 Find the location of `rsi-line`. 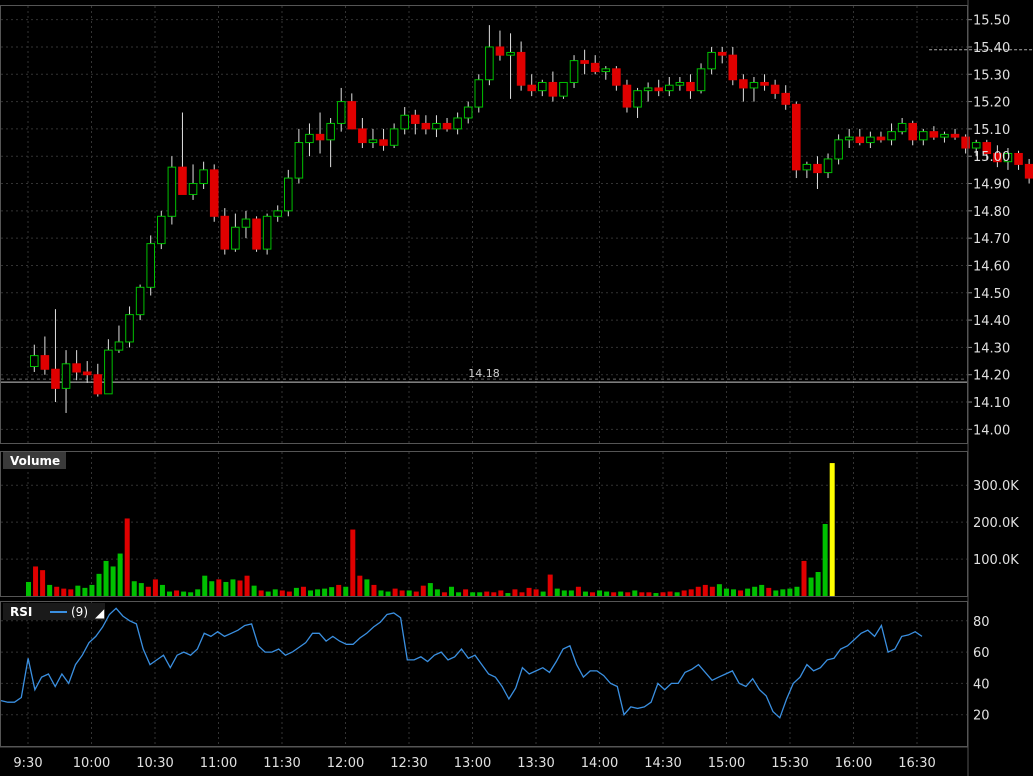

rsi-line is located at coordinates (461, 663).